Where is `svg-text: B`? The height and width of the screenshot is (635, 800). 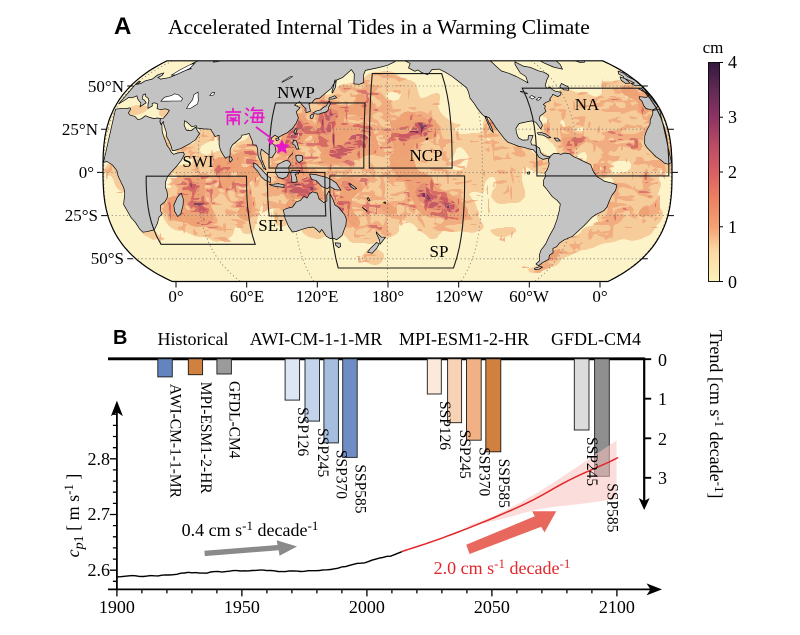
svg-text: B is located at coordinates (120, 338).